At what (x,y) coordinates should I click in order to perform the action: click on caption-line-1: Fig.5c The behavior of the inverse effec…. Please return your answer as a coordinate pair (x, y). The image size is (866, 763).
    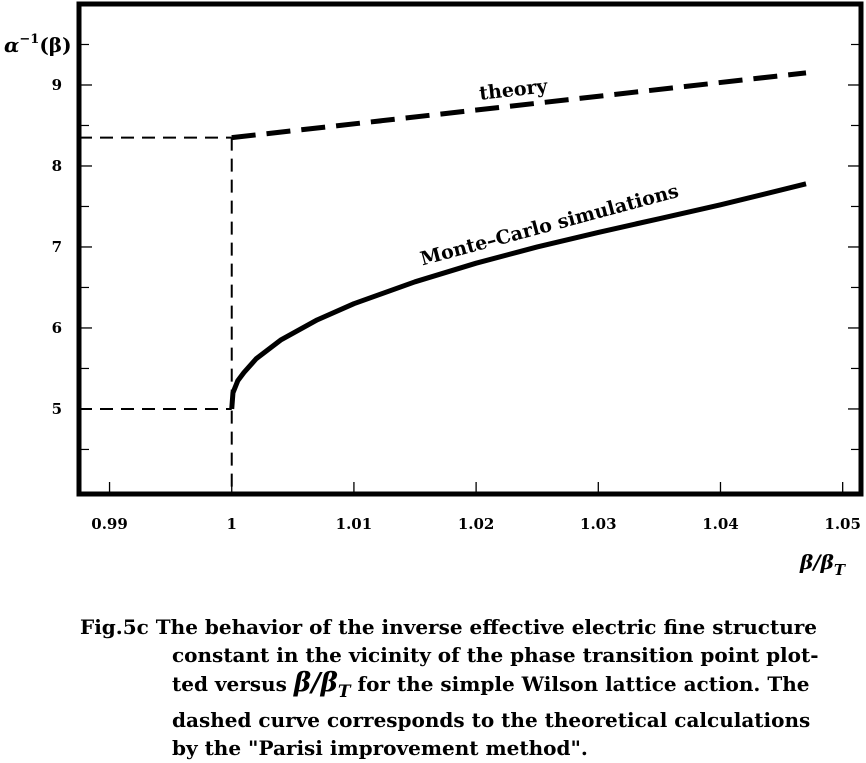
    Looking at the image, I should click on (449, 627).